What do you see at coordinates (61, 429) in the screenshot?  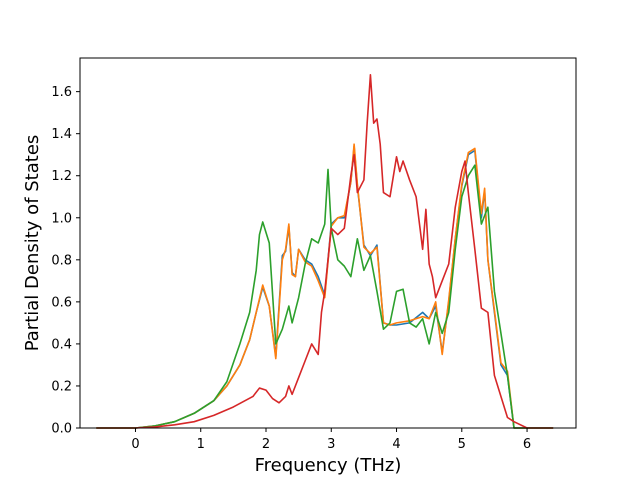 I see `y-tick-label: 0.0` at bounding box center [61, 429].